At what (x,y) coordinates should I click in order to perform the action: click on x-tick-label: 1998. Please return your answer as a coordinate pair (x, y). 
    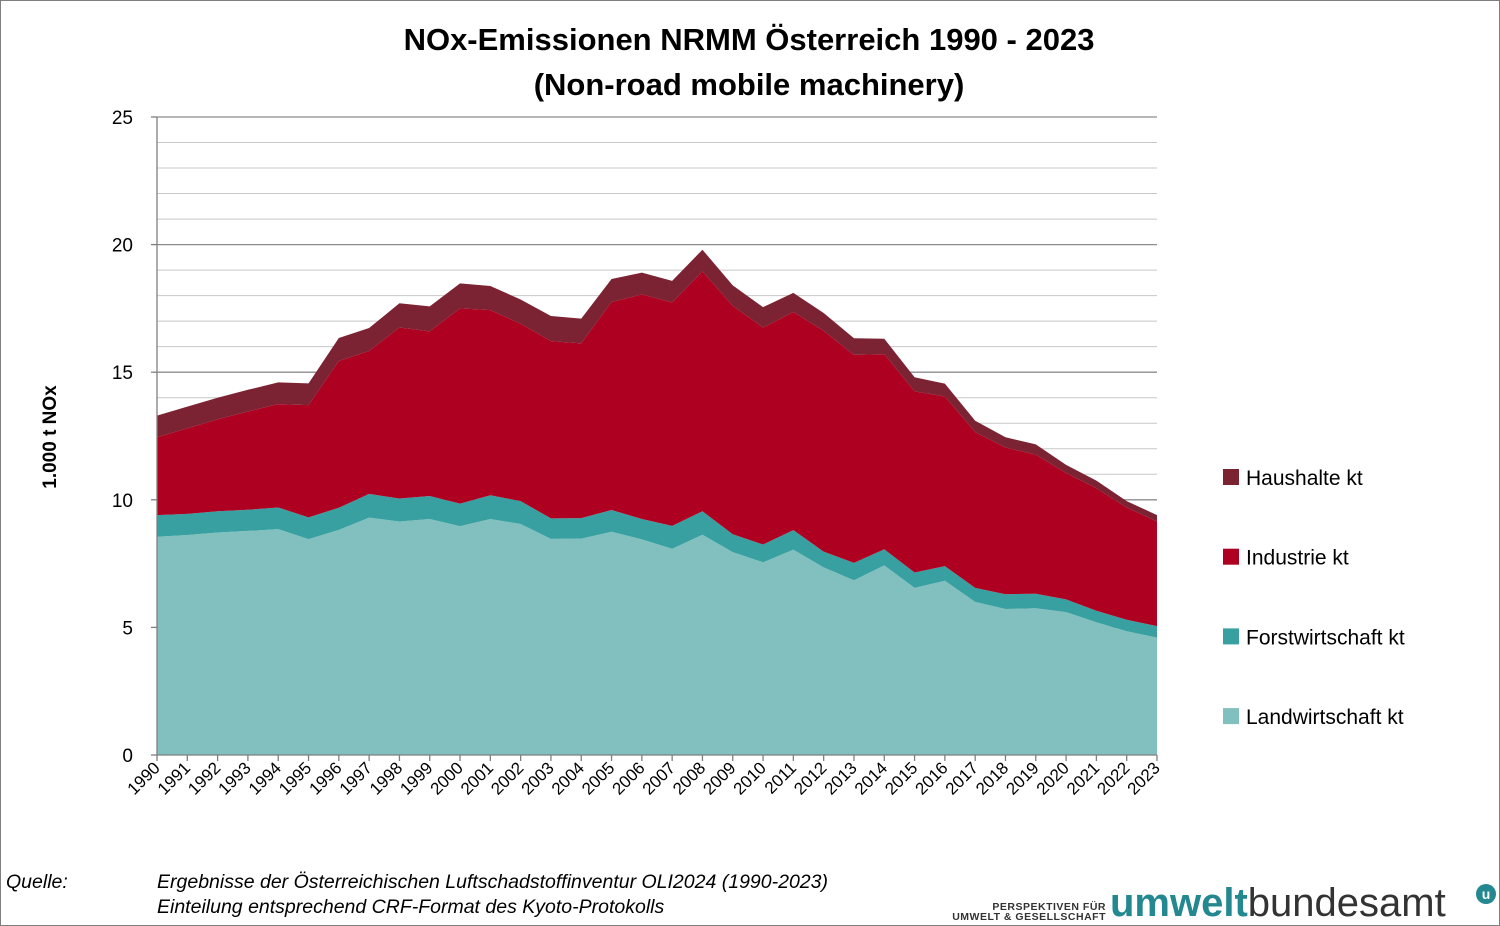
    Looking at the image, I should click on (386, 778).